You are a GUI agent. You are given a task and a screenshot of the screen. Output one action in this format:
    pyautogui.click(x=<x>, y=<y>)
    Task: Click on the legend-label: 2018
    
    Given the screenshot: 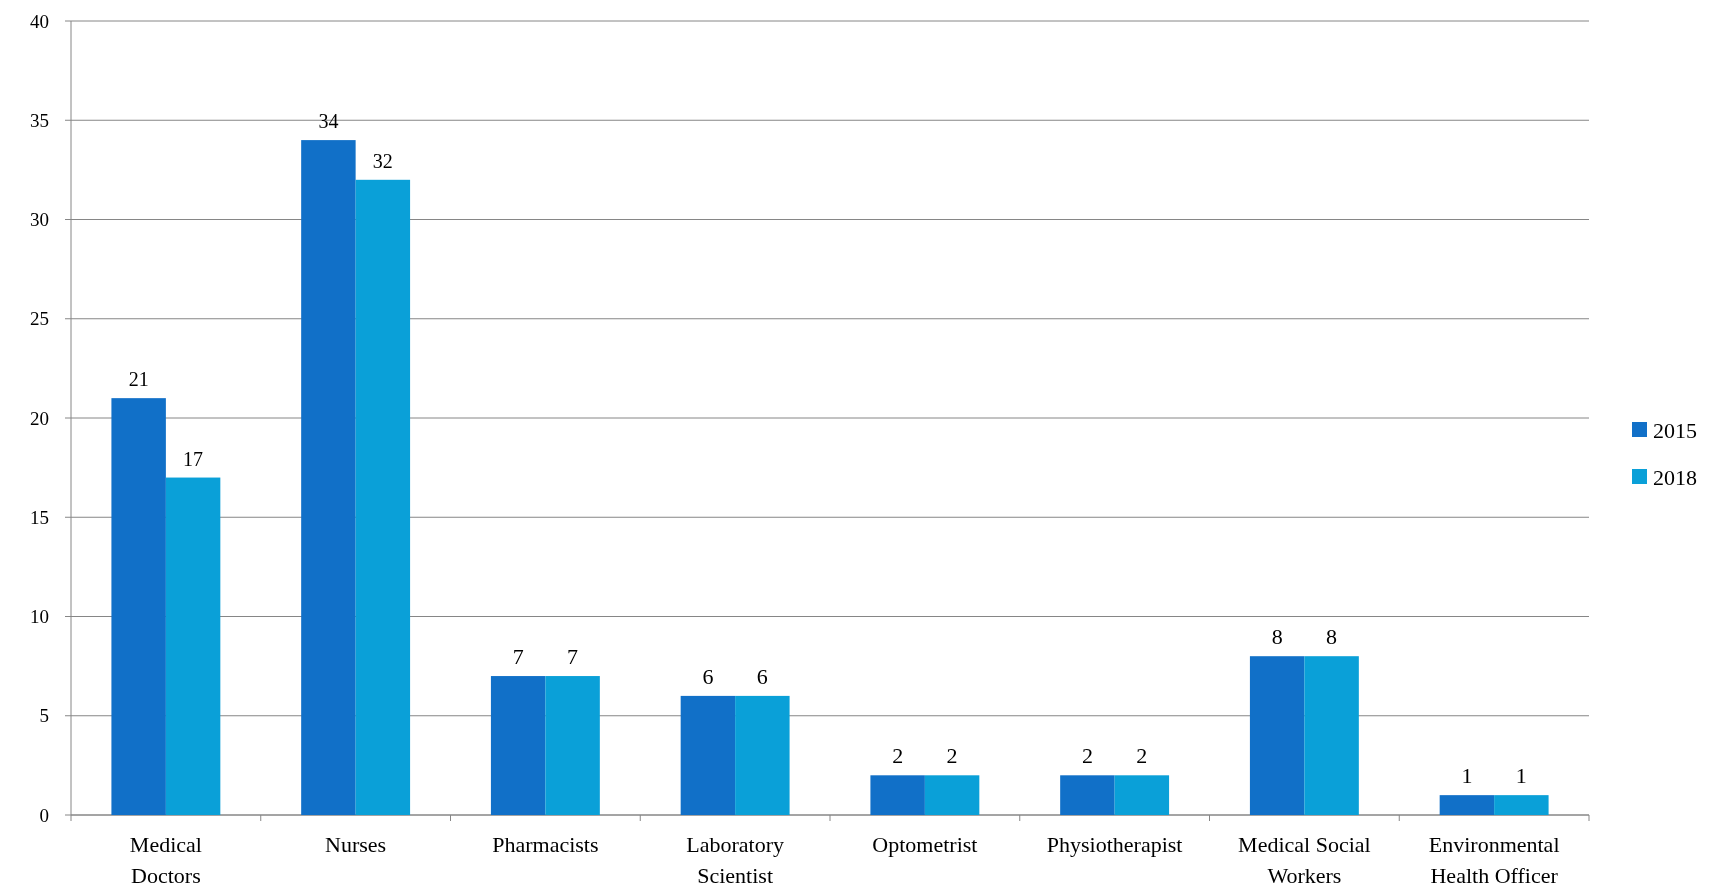 What is the action you would take?
    pyautogui.click(x=1675, y=477)
    